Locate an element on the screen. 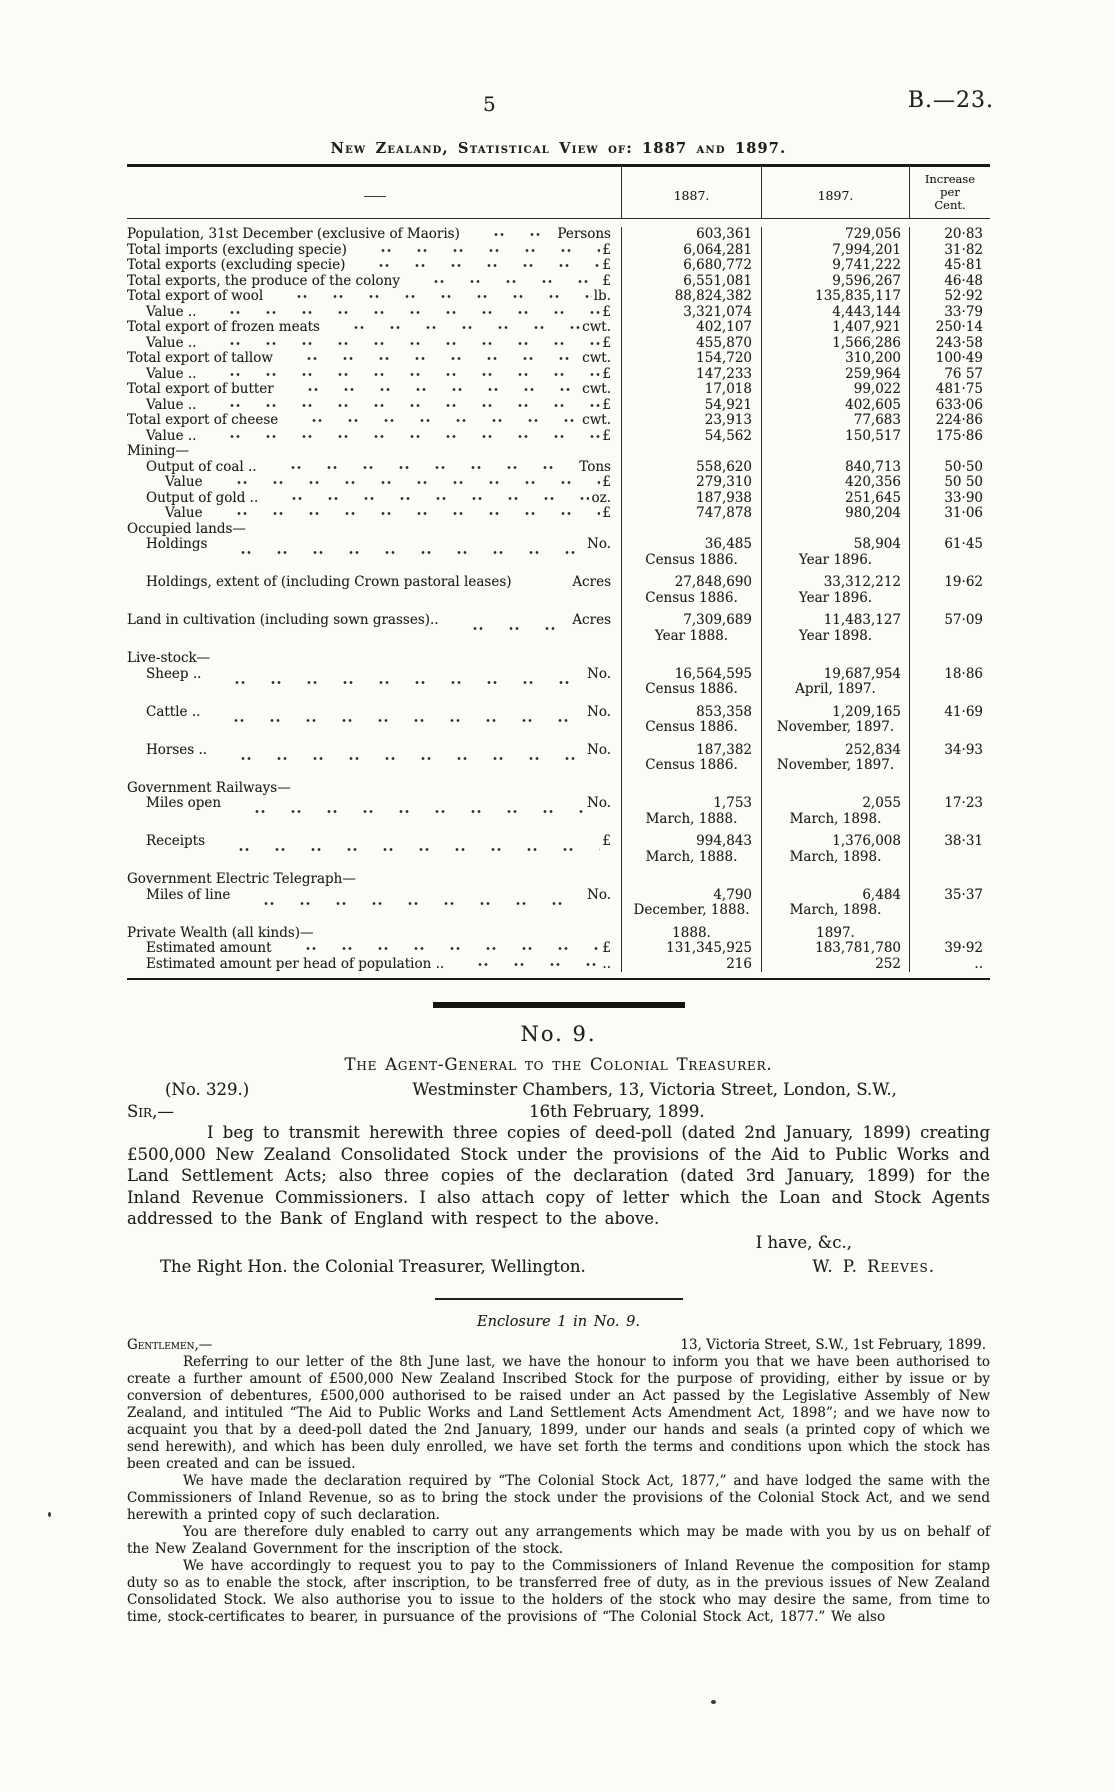  increase-pct-cell: 481·75 is located at coordinates (950, 389).